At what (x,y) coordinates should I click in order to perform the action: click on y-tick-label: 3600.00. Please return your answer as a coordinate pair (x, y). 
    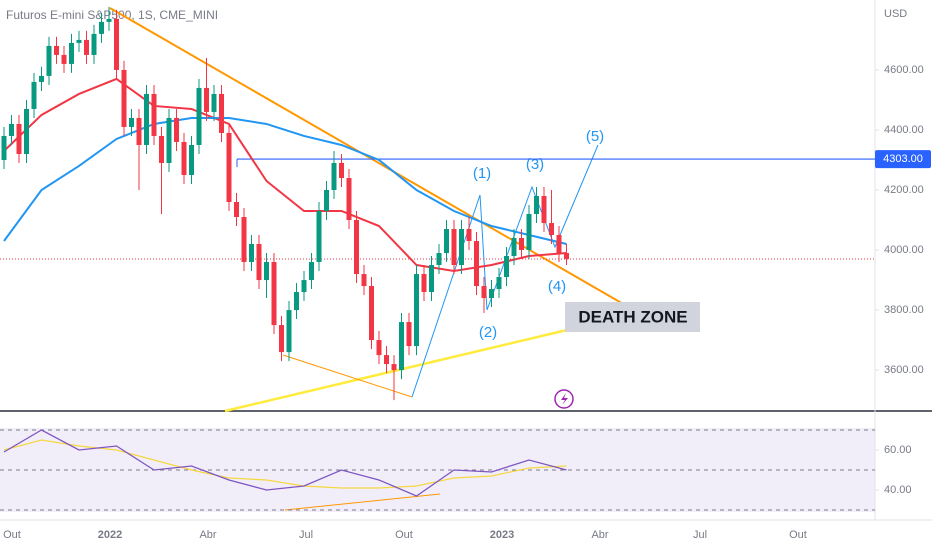
    Looking at the image, I should click on (904, 370).